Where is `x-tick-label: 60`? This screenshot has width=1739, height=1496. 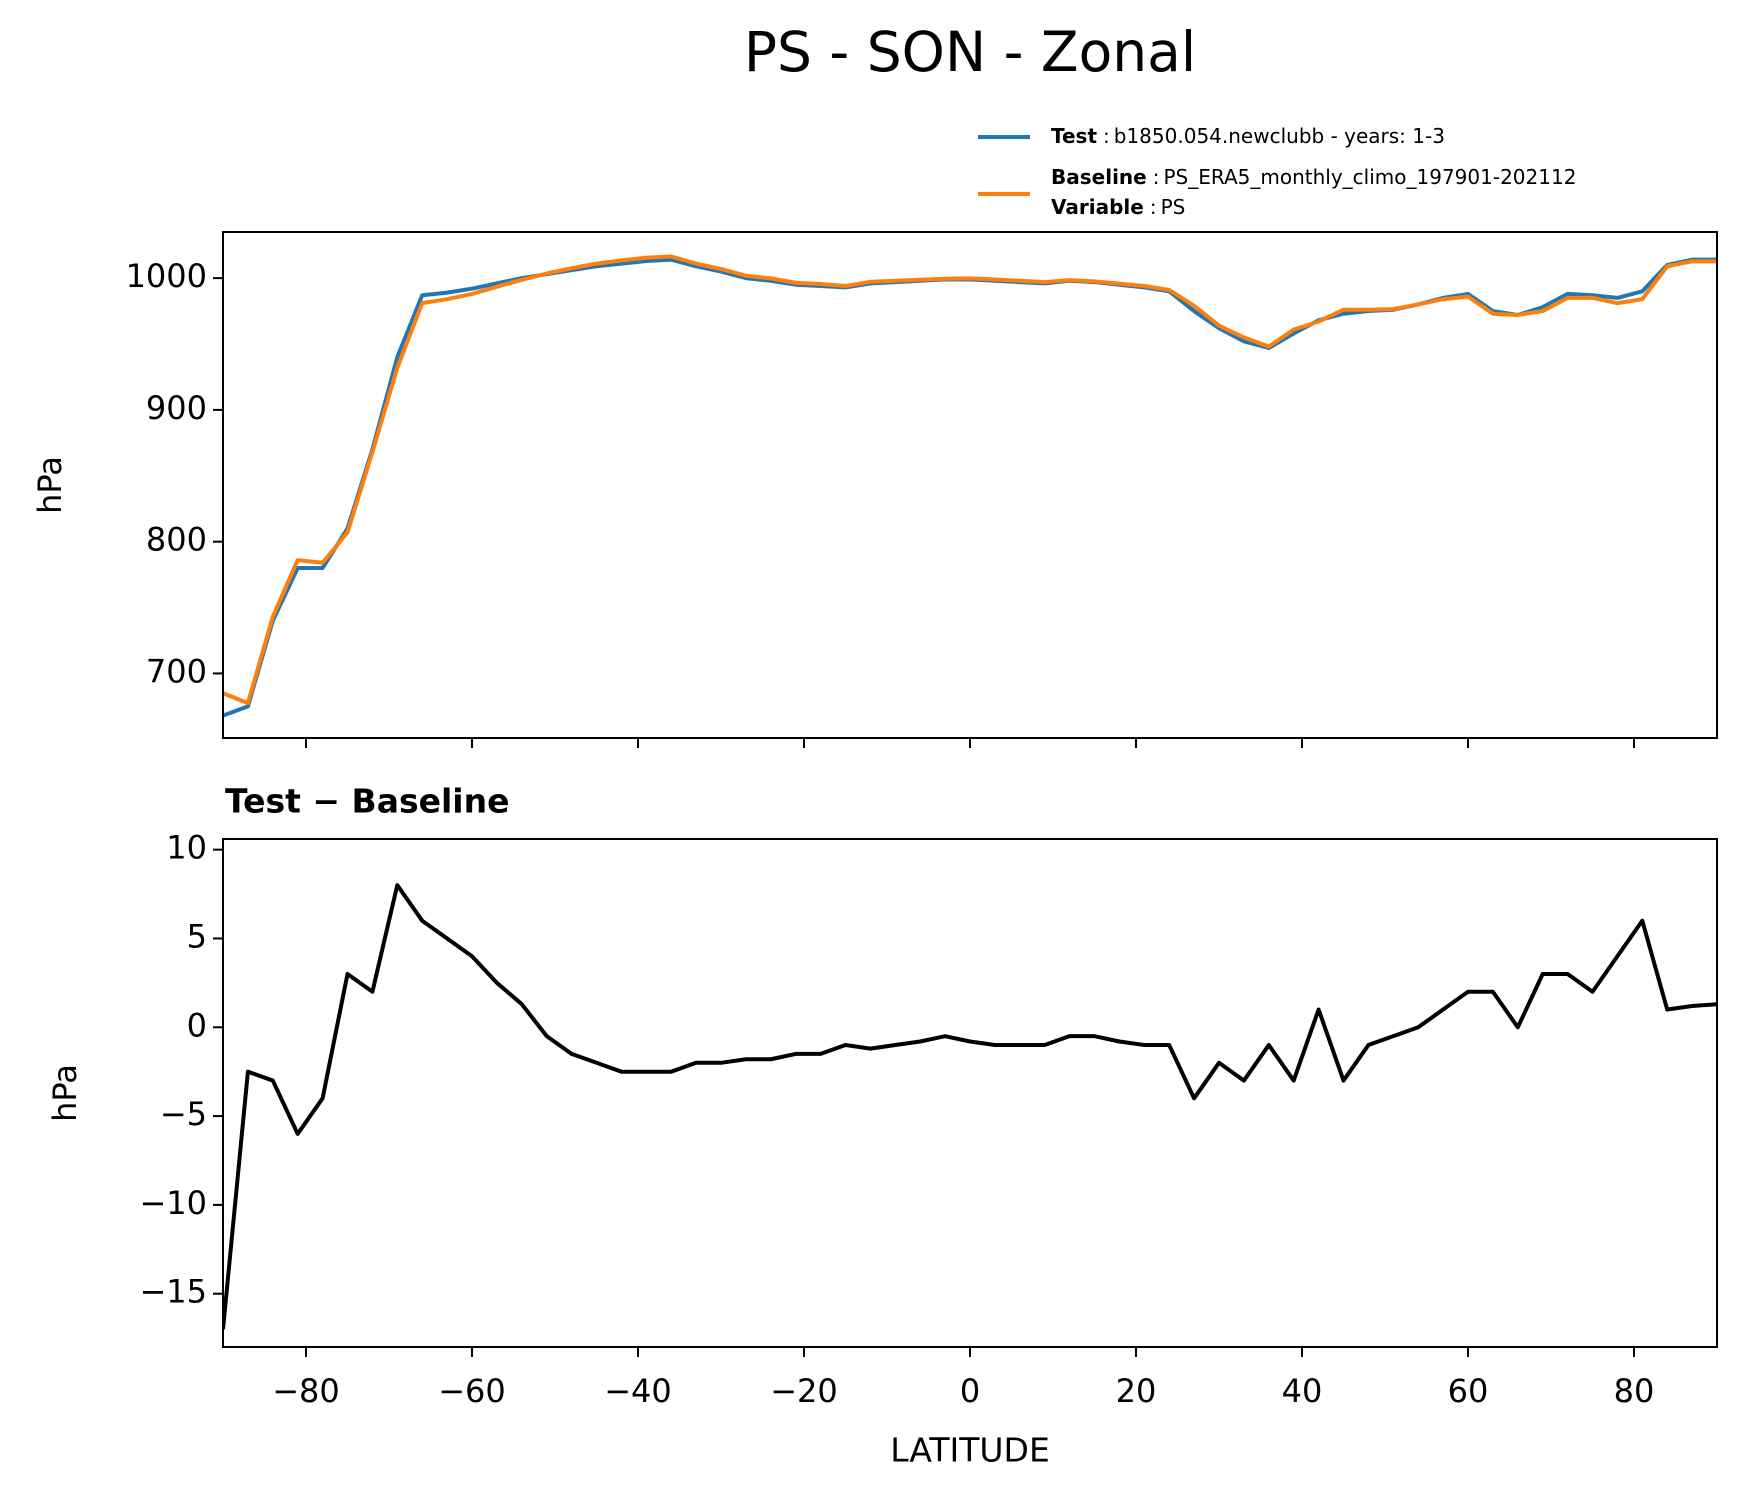 x-tick-label: 60 is located at coordinates (1468, 1391).